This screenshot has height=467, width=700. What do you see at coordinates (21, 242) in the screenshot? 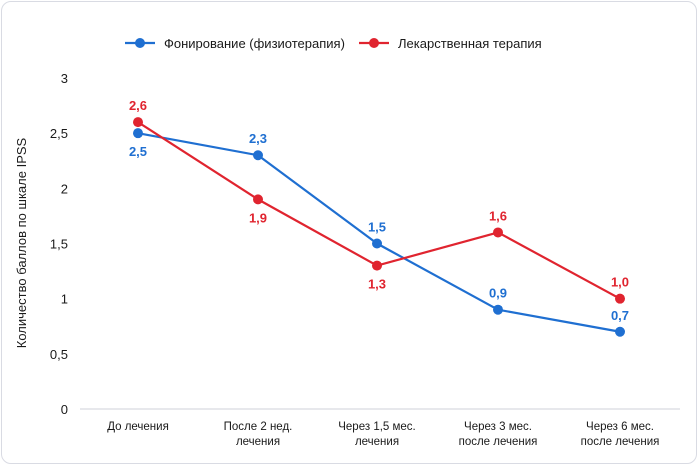
I see `y-axis-label: Количество баллов по шкале IPSS` at bounding box center [21, 242].